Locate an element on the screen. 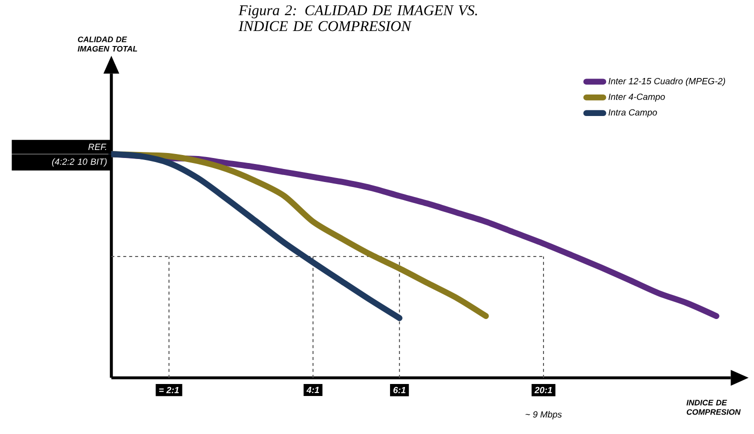 Image resolution: width=754 pixels, height=434 pixels. x-tick-label: 6:1 is located at coordinates (399, 389).